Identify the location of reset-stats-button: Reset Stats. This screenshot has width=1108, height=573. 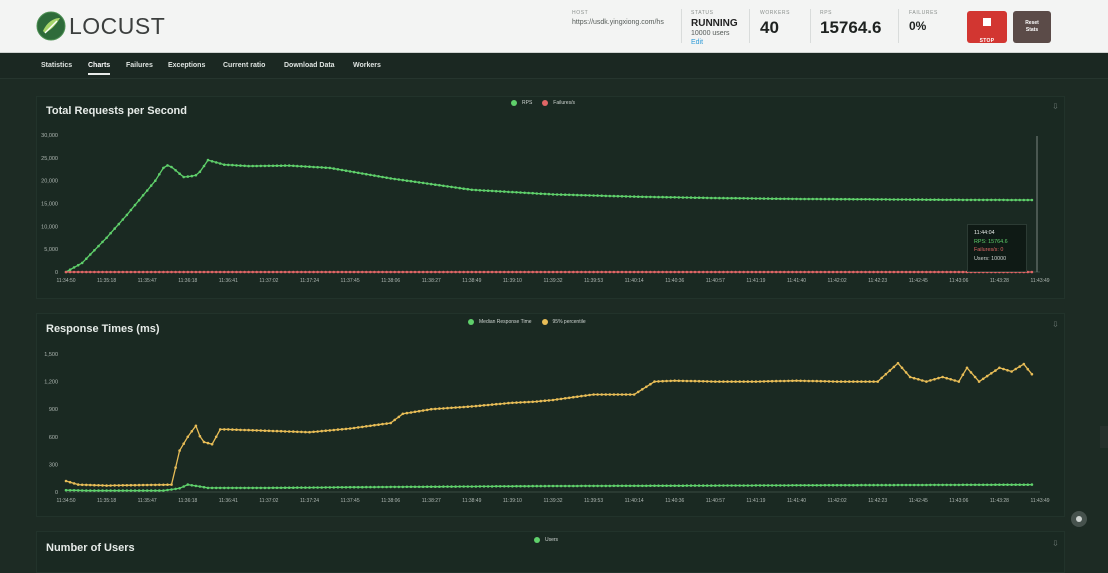
(1032, 27).